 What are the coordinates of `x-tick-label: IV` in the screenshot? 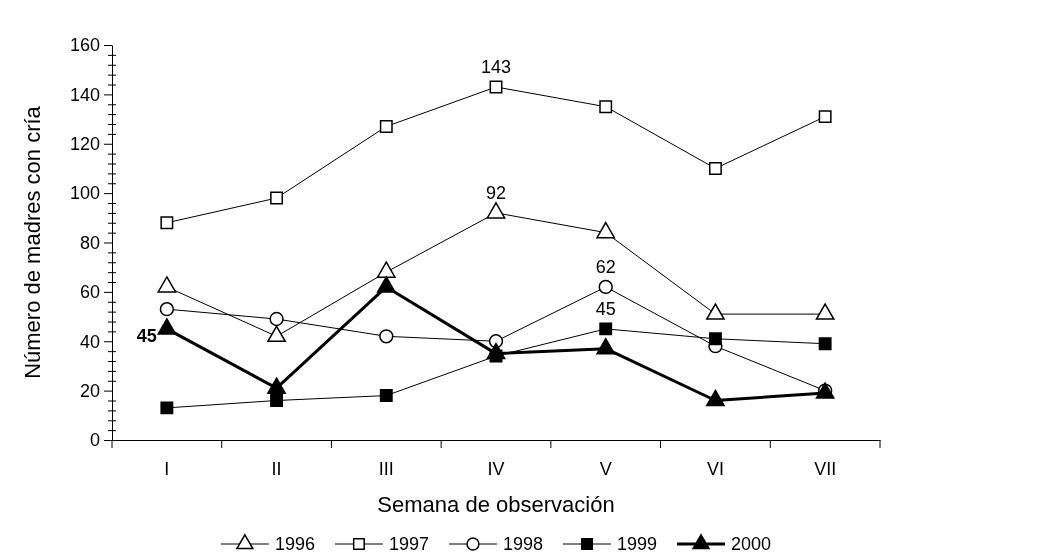 It's located at (496, 468).